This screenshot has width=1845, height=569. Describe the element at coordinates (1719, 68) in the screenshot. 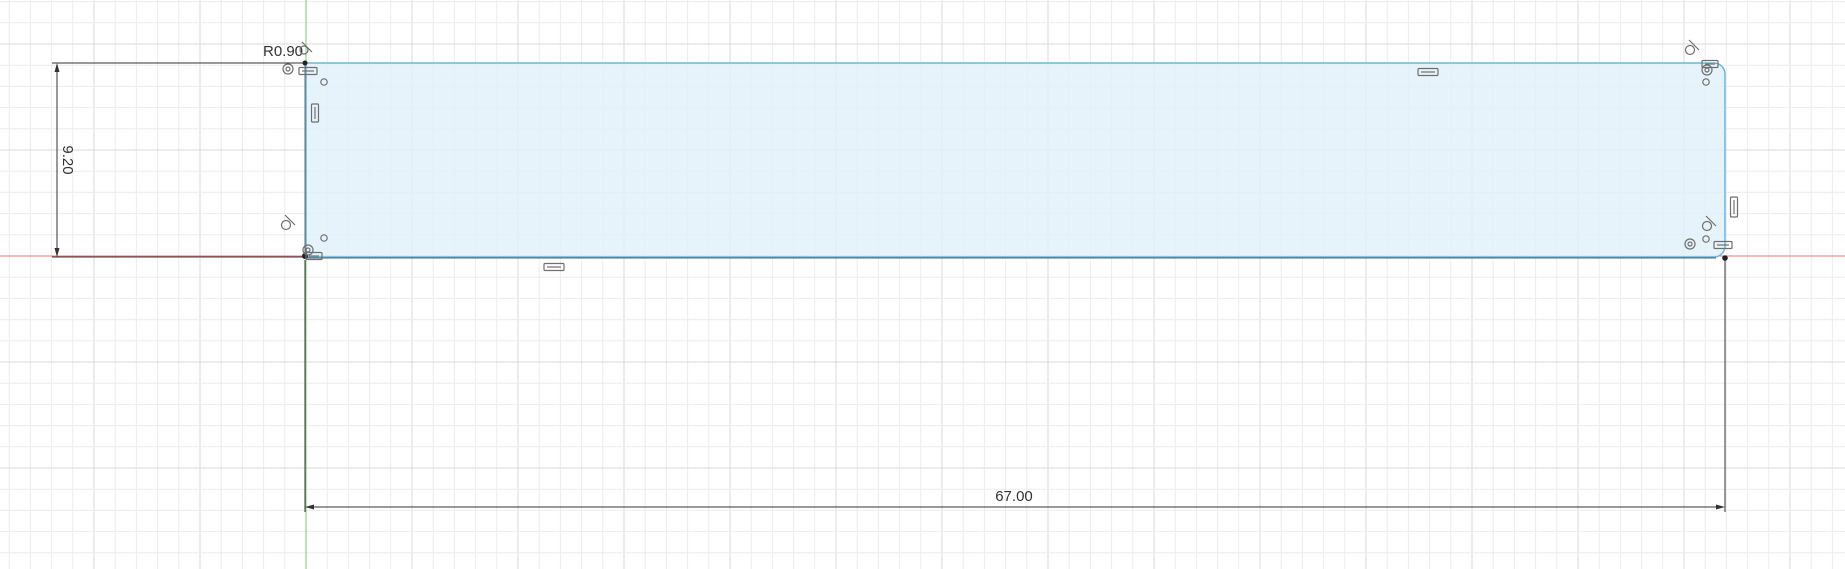

I see `fillet-arc-top-right` at that location.